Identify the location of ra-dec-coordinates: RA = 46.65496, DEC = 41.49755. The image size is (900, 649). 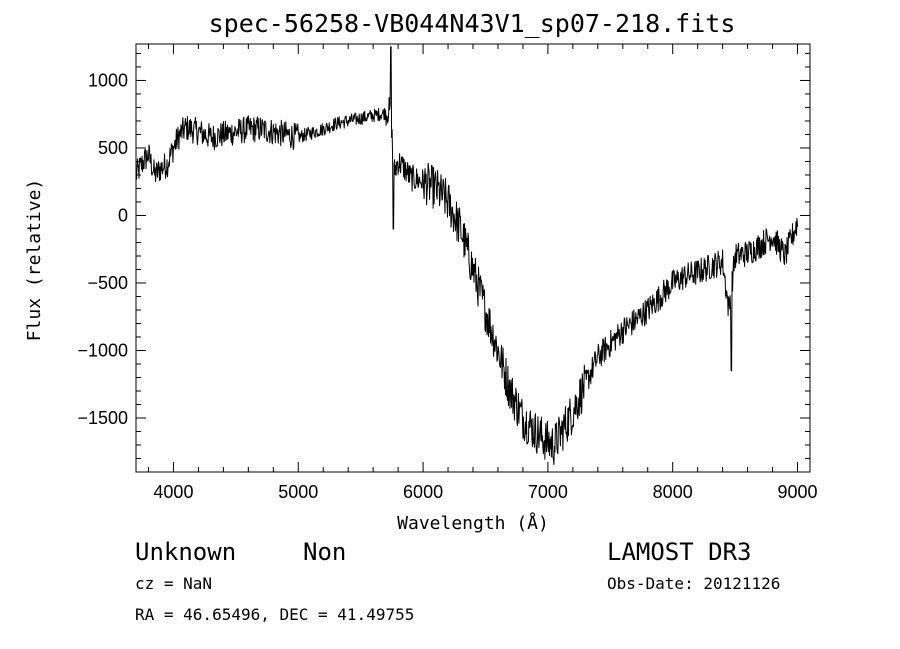
(274, 614).